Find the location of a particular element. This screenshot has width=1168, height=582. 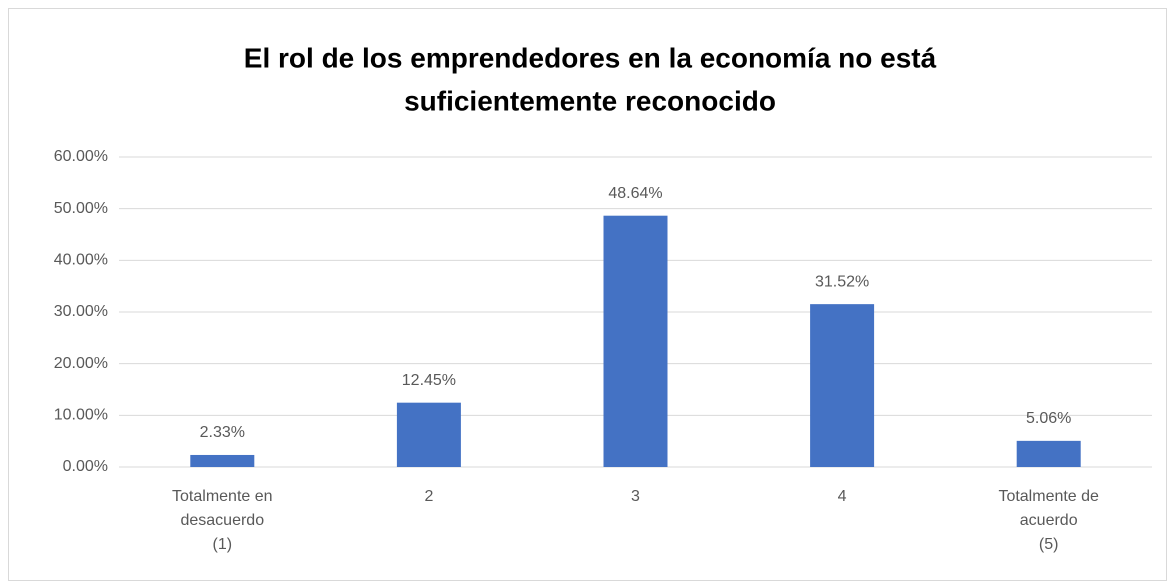

x-tick-label: Totalmente en is located at coordinates (222, 496).